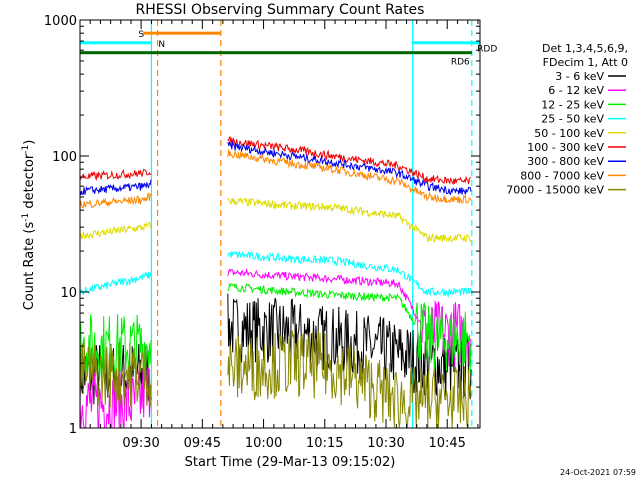  I want to click on legend-entry-label: 100 - 300 keV, so click(565, 147).